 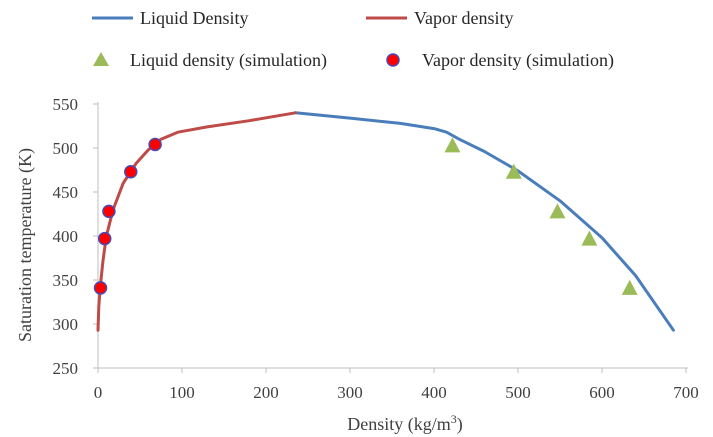 What do you see at coordinates (405, 423) in the screenshot?
I see `x-axis-label: Density (kg/m3)` at bounding box center [405, 423].